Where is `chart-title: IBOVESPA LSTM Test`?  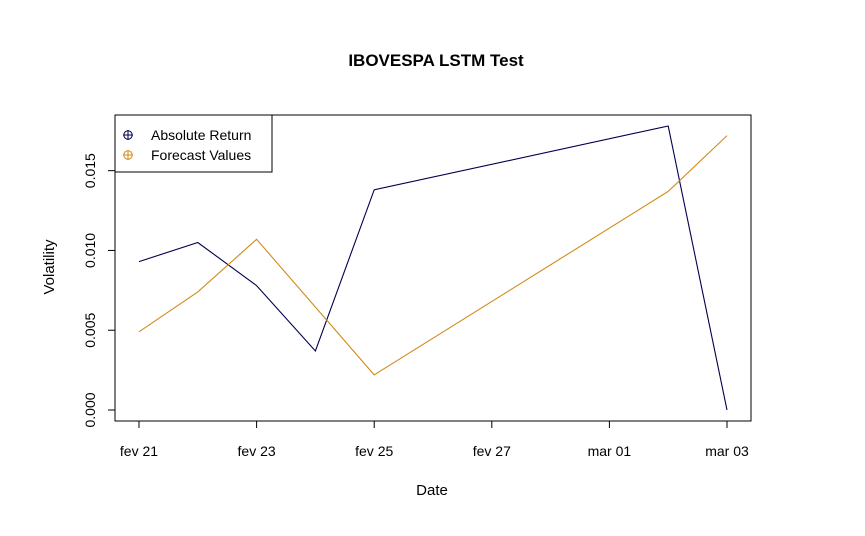 chart-title: IBOVESPA LSTM Test is located at coordinates (436, 60).